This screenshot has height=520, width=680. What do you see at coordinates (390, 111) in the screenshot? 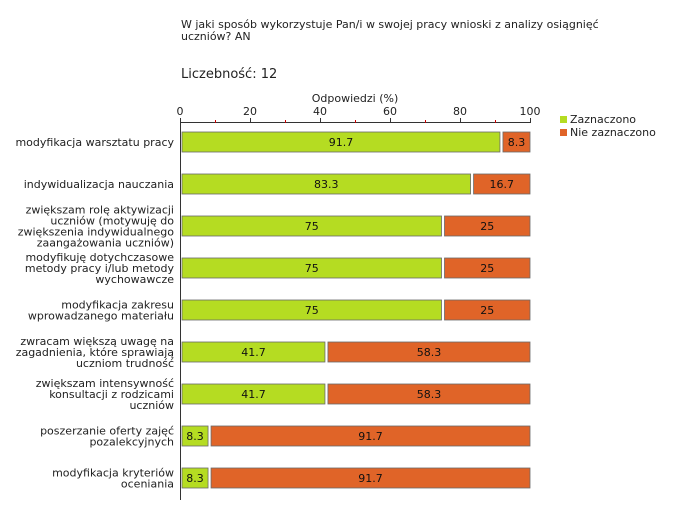
I see `x-tick-label: 60` at bounding box center [390, 111].